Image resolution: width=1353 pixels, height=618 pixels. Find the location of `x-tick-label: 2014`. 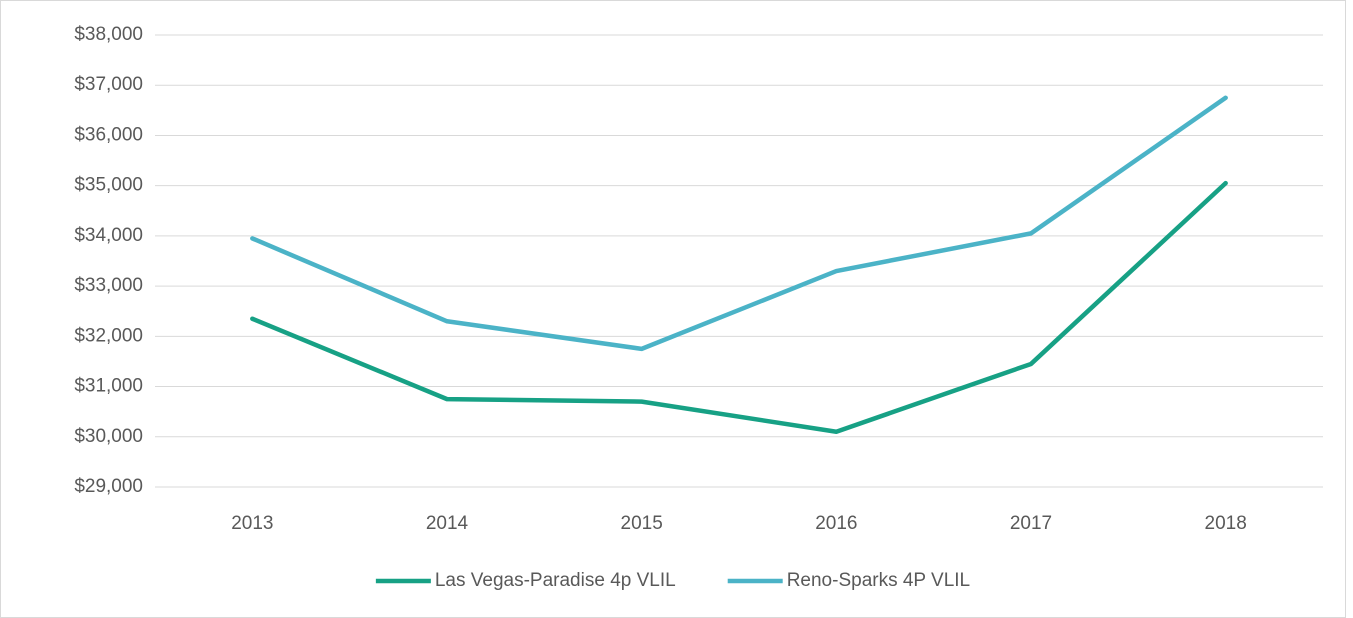

x-tick-label: 2014 is located at coordinates (447, 523).